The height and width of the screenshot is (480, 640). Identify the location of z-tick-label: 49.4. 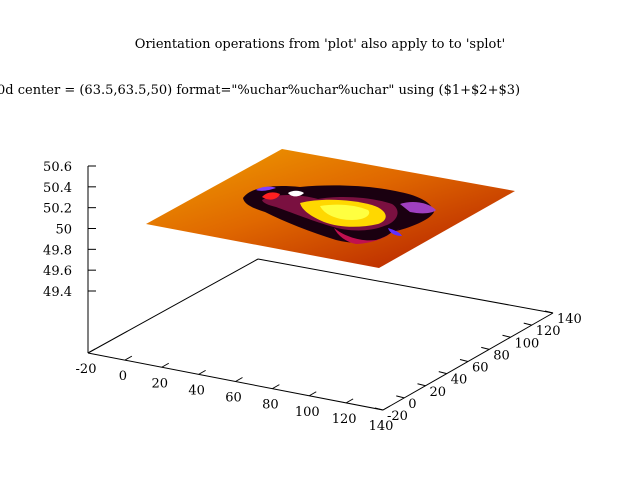
(57, 292).